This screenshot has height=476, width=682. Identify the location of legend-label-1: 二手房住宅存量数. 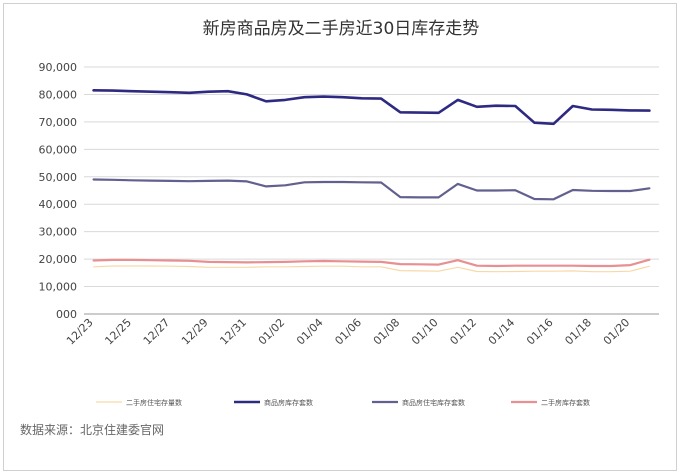
(154, 402).